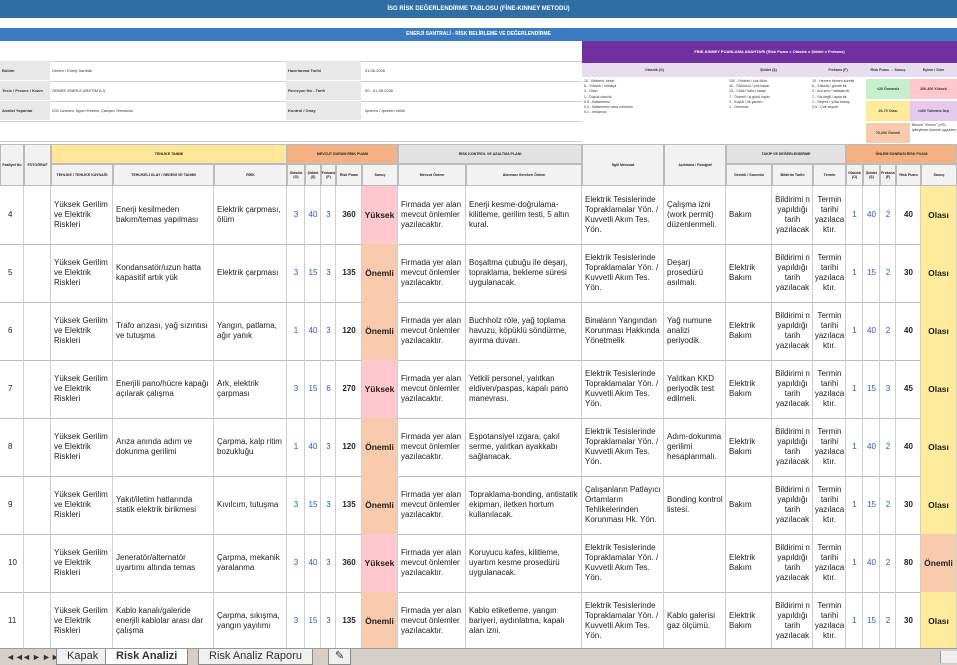  What do you see at coordinates (12, 331) in the screenshot?
I see `cell-no: 6` at bounding box center [12, 331].